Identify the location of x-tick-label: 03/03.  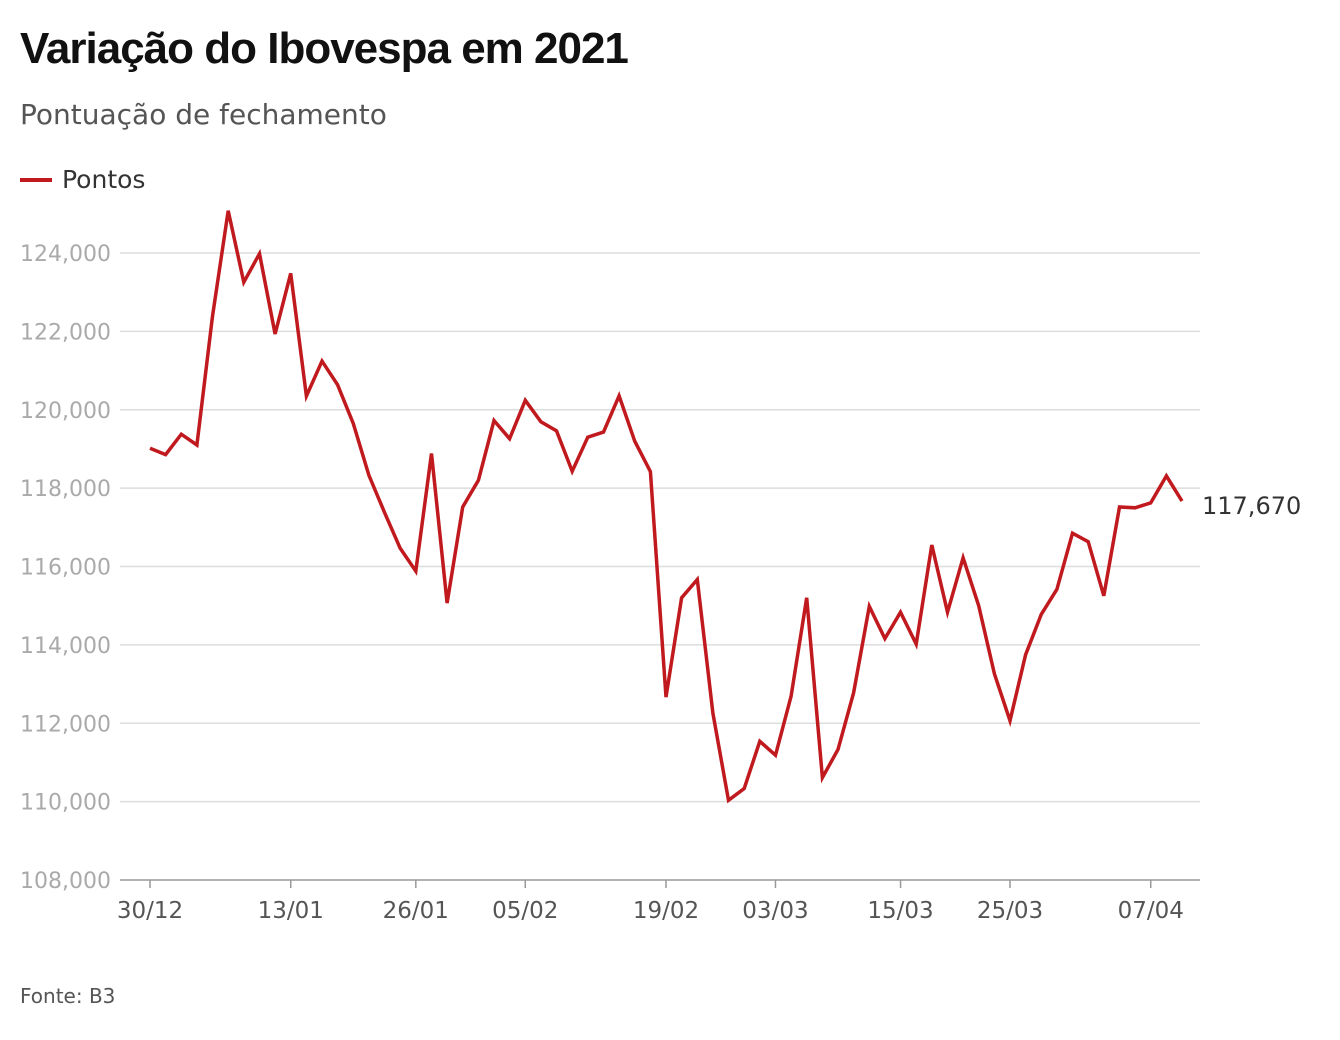
(775, 911).